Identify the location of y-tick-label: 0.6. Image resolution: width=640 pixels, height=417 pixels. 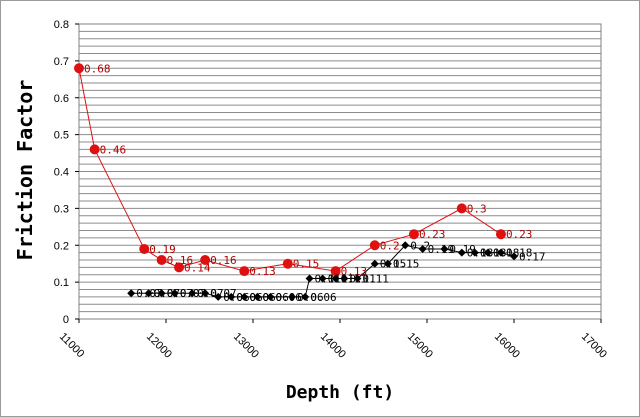
(61, 99).